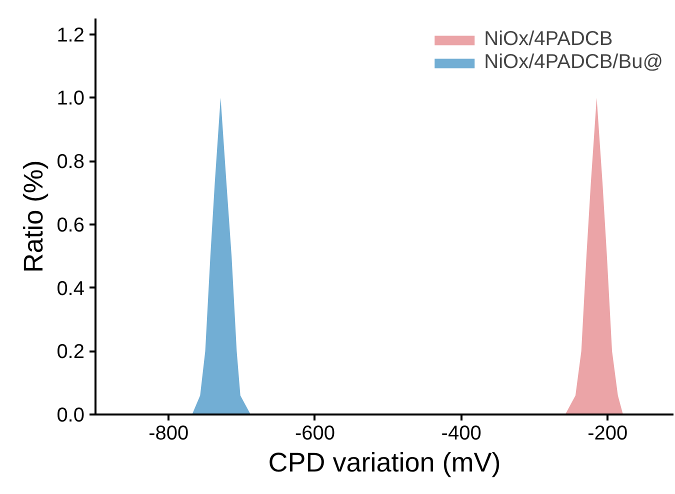  I want to click on x-tick-label: -200, so click(608, 433).